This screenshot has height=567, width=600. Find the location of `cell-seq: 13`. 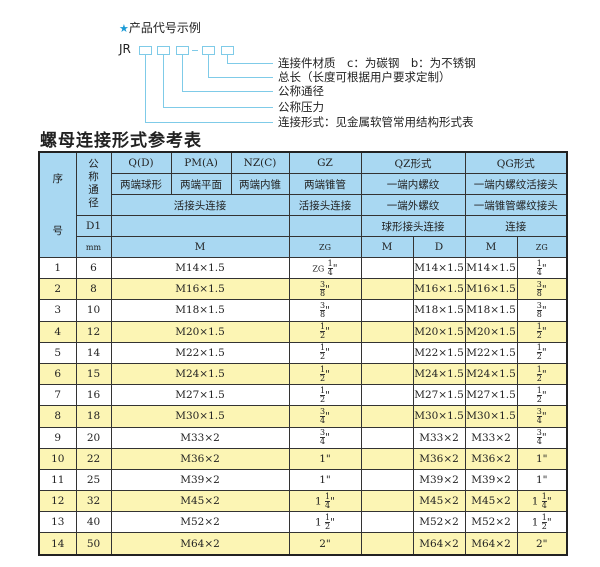

cell-seq: 13 is located at coordinates (57, 522).